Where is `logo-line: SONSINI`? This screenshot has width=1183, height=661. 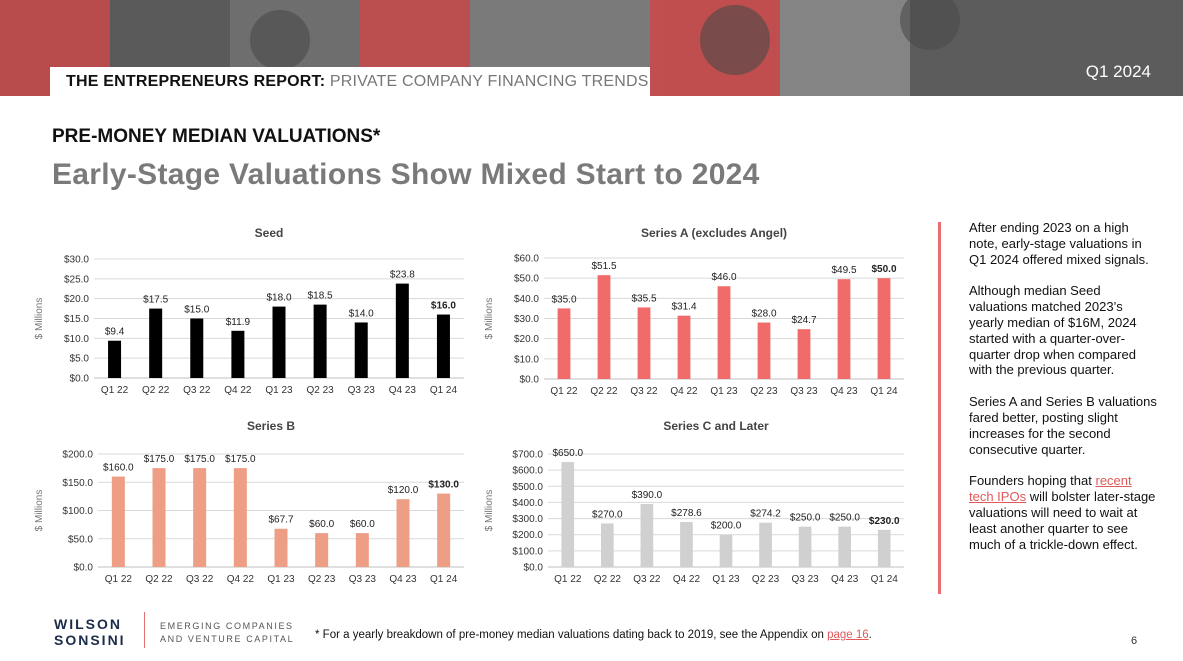
logo-line: SONSINI is located at coordinates (90, 640).